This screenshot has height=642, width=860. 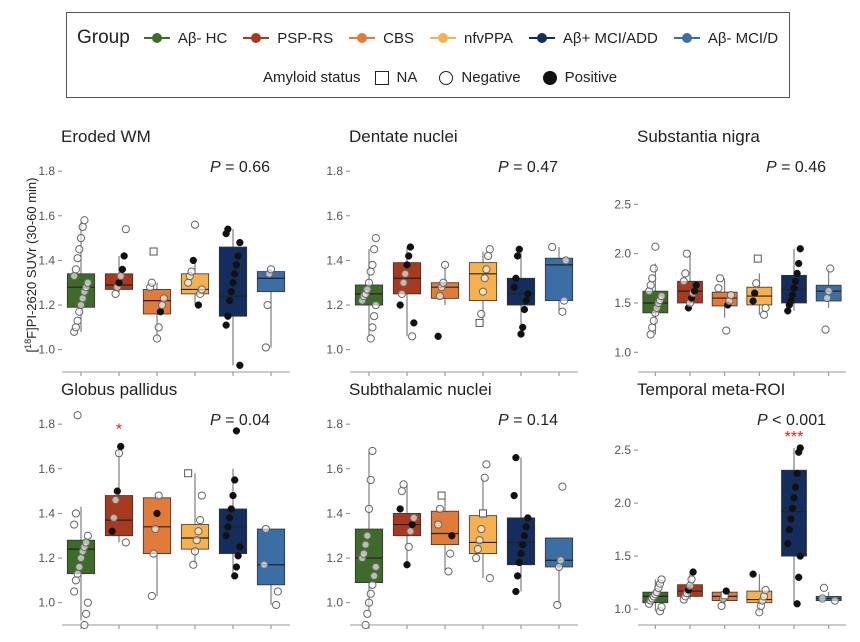 What do you see at coordinates (801, 167) in the screenshot?
I see `p-value-text: = 0.46` at bounding box center [801, 167].